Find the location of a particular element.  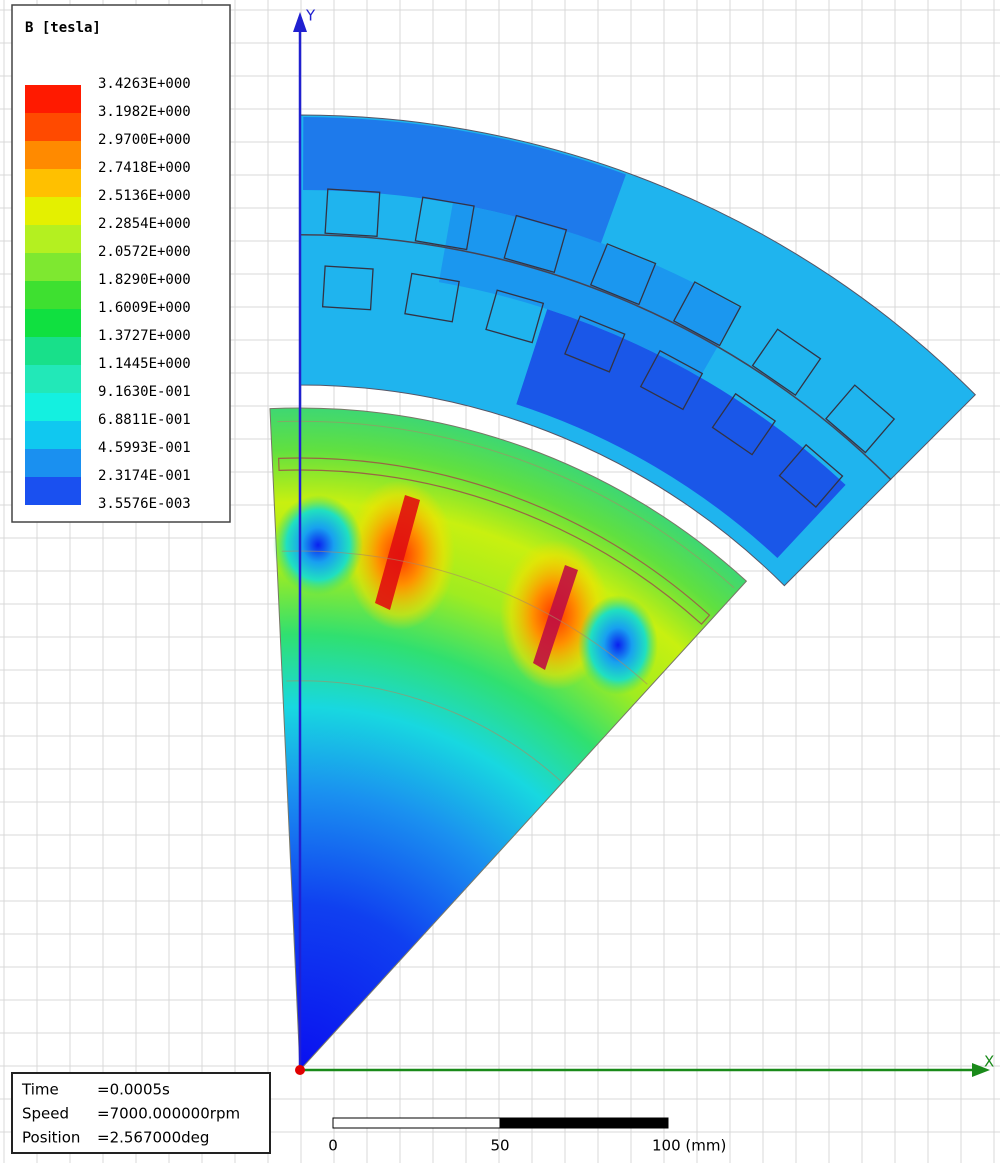

y-arrow is located at coordinates (300, 22).